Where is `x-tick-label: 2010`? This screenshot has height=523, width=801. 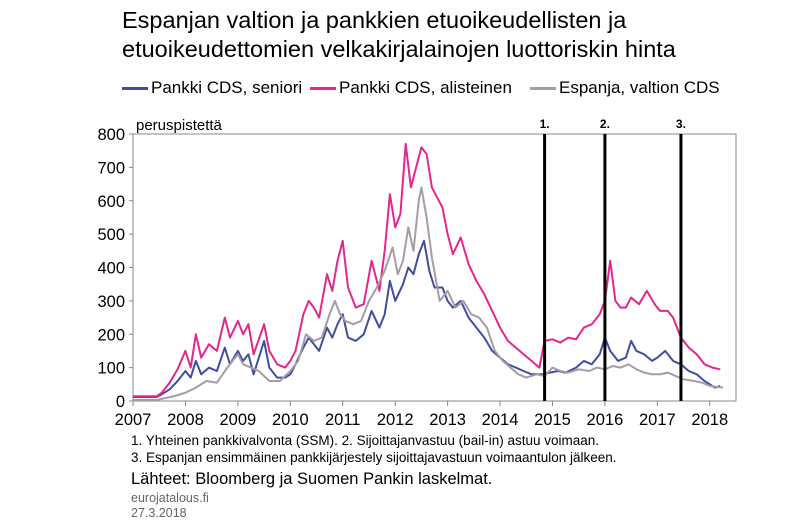 x-tick-label: 2010 is located at coordinates (290, 420).